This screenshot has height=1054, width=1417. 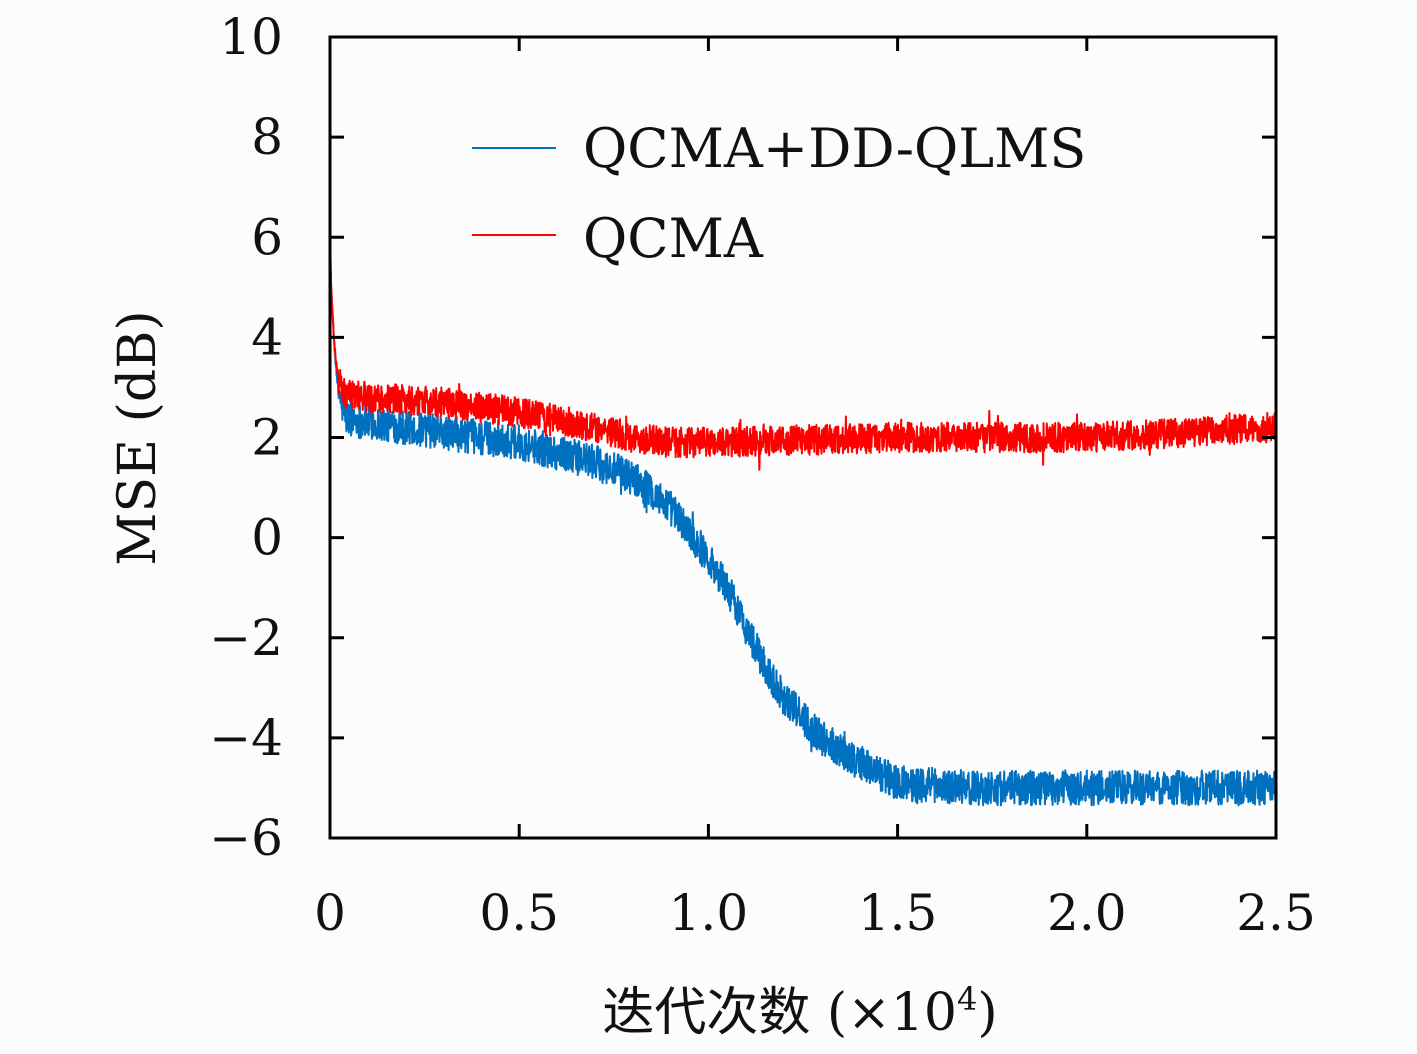 I want to click on legend: QCMA+DD-QLMS QCMA, so click(x=779, y=193).